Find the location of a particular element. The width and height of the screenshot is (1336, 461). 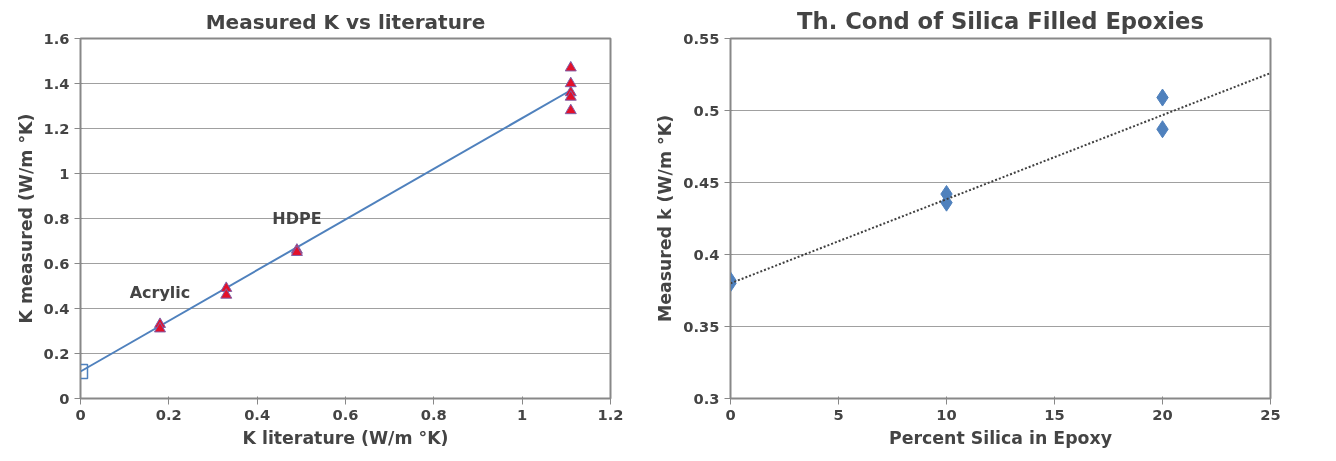

y-tick-label: 1.2 is located at coordinates (56, 128).